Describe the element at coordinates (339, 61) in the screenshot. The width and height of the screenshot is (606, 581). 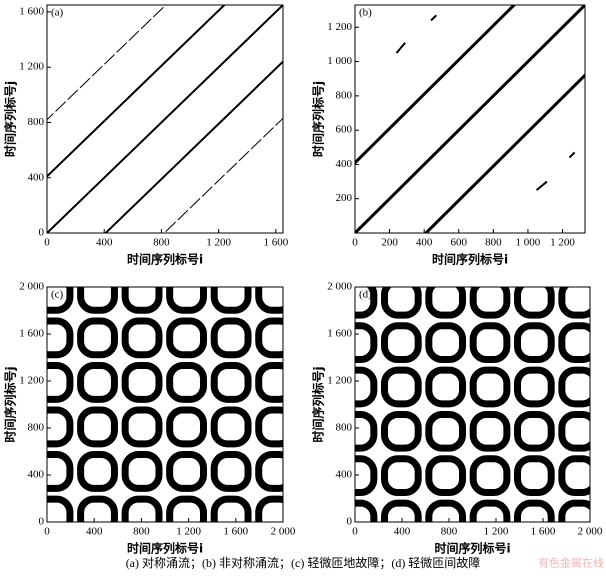
I see `y-tick-label: 1 000` at that location.